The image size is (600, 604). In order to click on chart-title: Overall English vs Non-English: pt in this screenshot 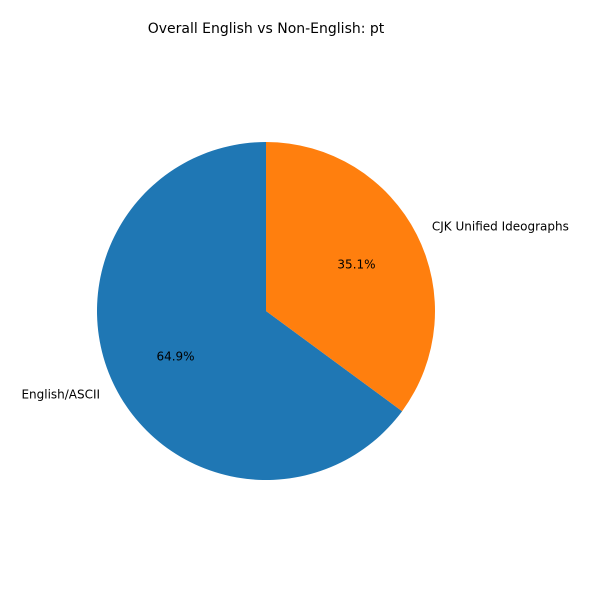, I will do `click(266, 29)`.